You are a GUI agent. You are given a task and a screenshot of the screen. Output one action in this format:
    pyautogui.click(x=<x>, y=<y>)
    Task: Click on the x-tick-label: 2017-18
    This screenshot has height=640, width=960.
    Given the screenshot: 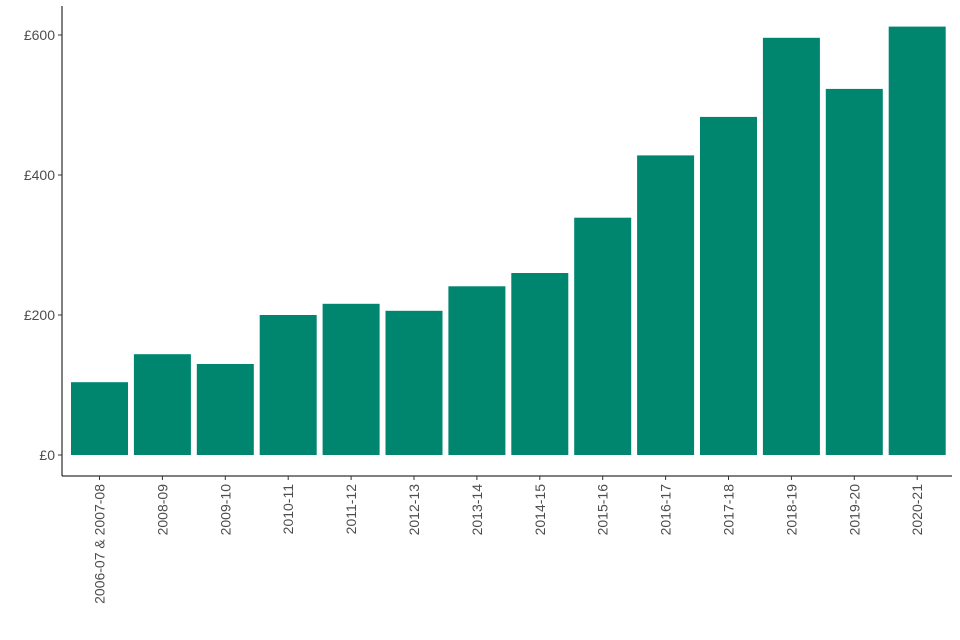 What is the action you would take?
    pyautogui.click(x=729, y=510)
    